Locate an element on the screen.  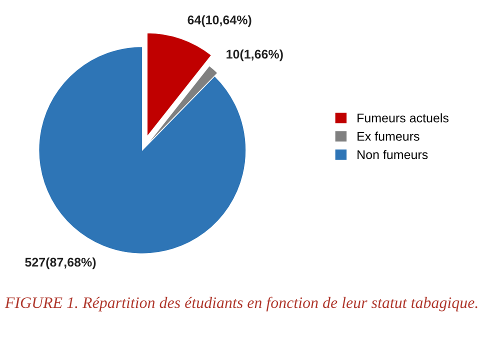
data-label: 527(87,68%) is located at coordinates (60, 263).